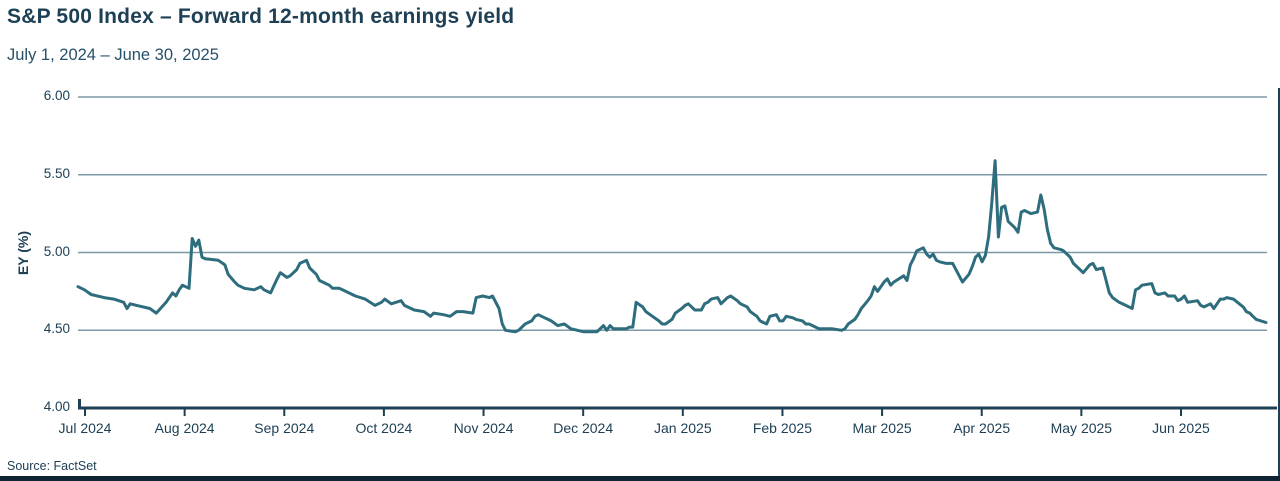 Image resolution: width=1280 pixels, height=481 pixels. I want to click on y-tick-label: 5.50, so click(56, 173).